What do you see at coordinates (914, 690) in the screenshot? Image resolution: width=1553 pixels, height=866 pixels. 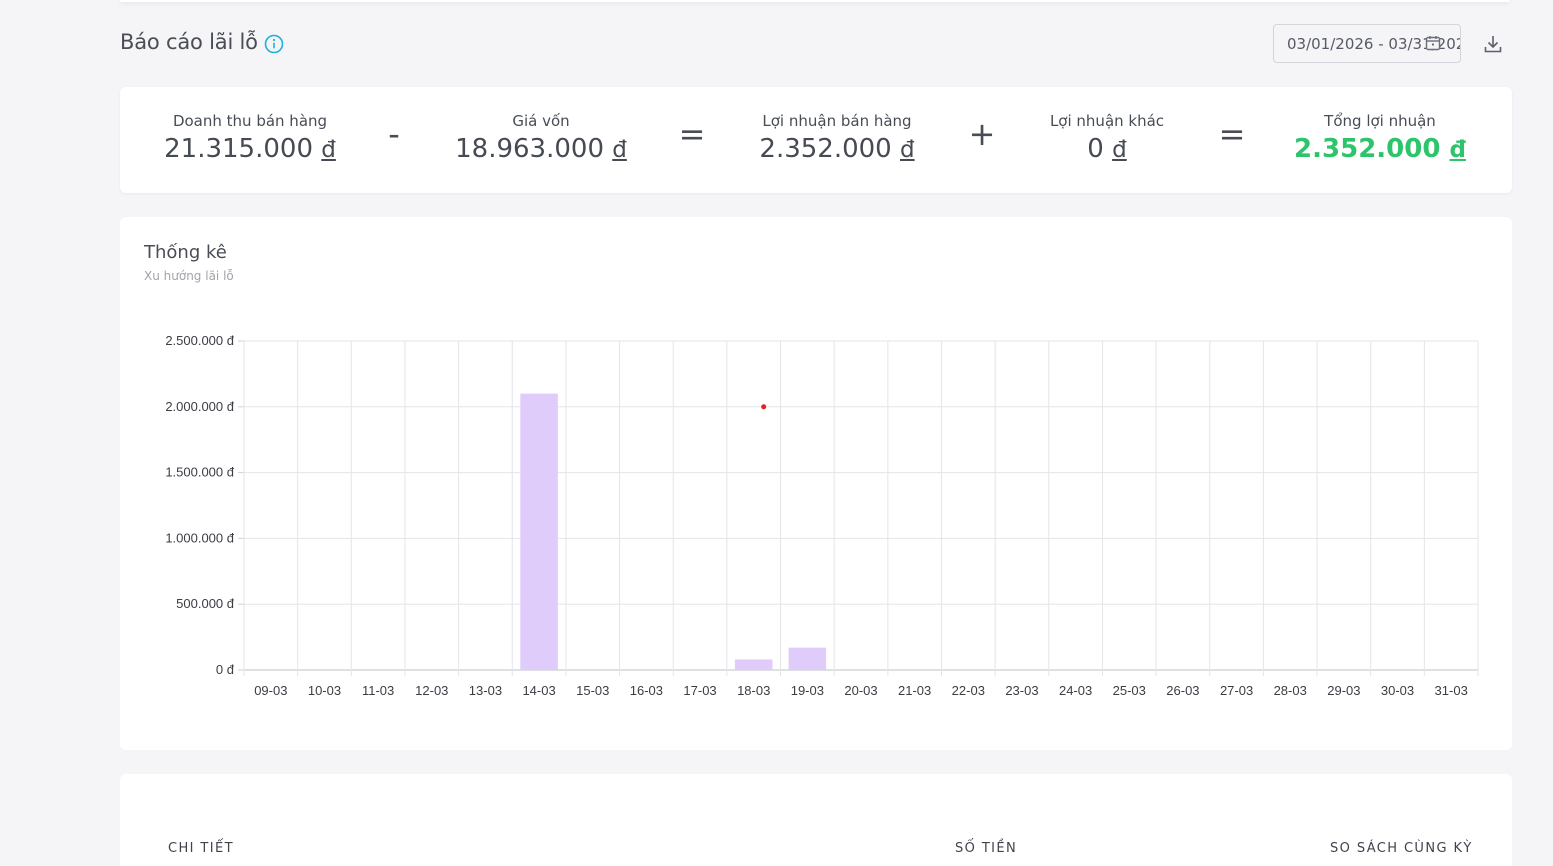 I see `x-tick-label: 21-03` at bounding box center [914, 690].